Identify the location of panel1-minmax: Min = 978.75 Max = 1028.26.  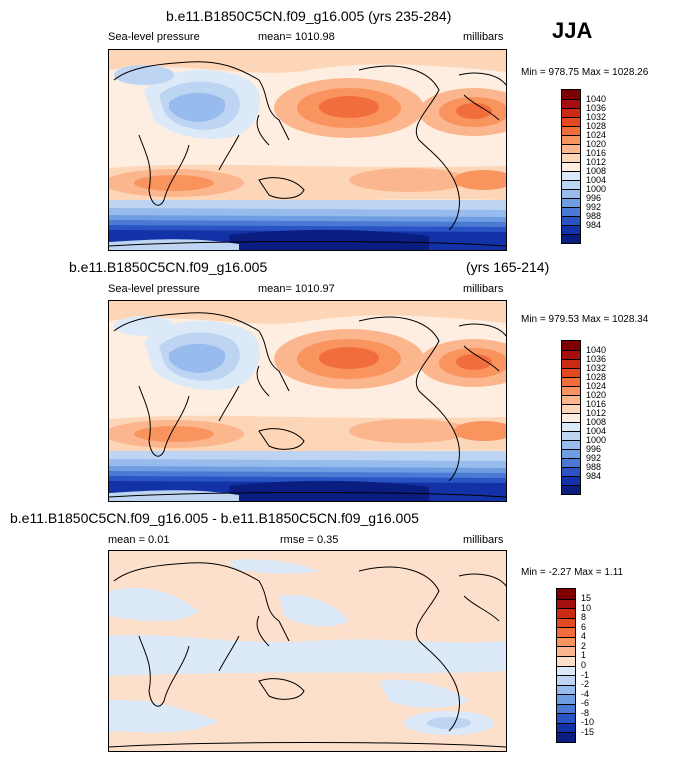
(585, 72).